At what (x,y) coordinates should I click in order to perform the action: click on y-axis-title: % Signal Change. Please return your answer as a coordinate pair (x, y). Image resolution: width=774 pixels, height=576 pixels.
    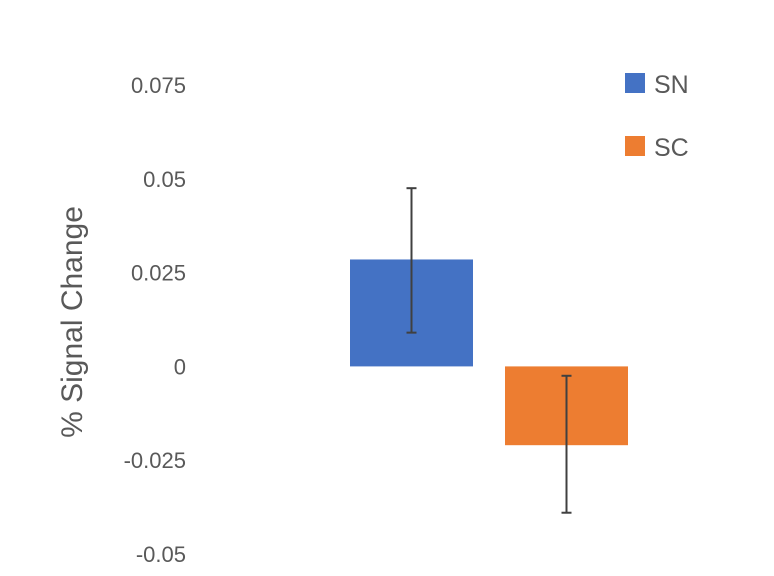
    Looking at the image, I should click on (72, 322).